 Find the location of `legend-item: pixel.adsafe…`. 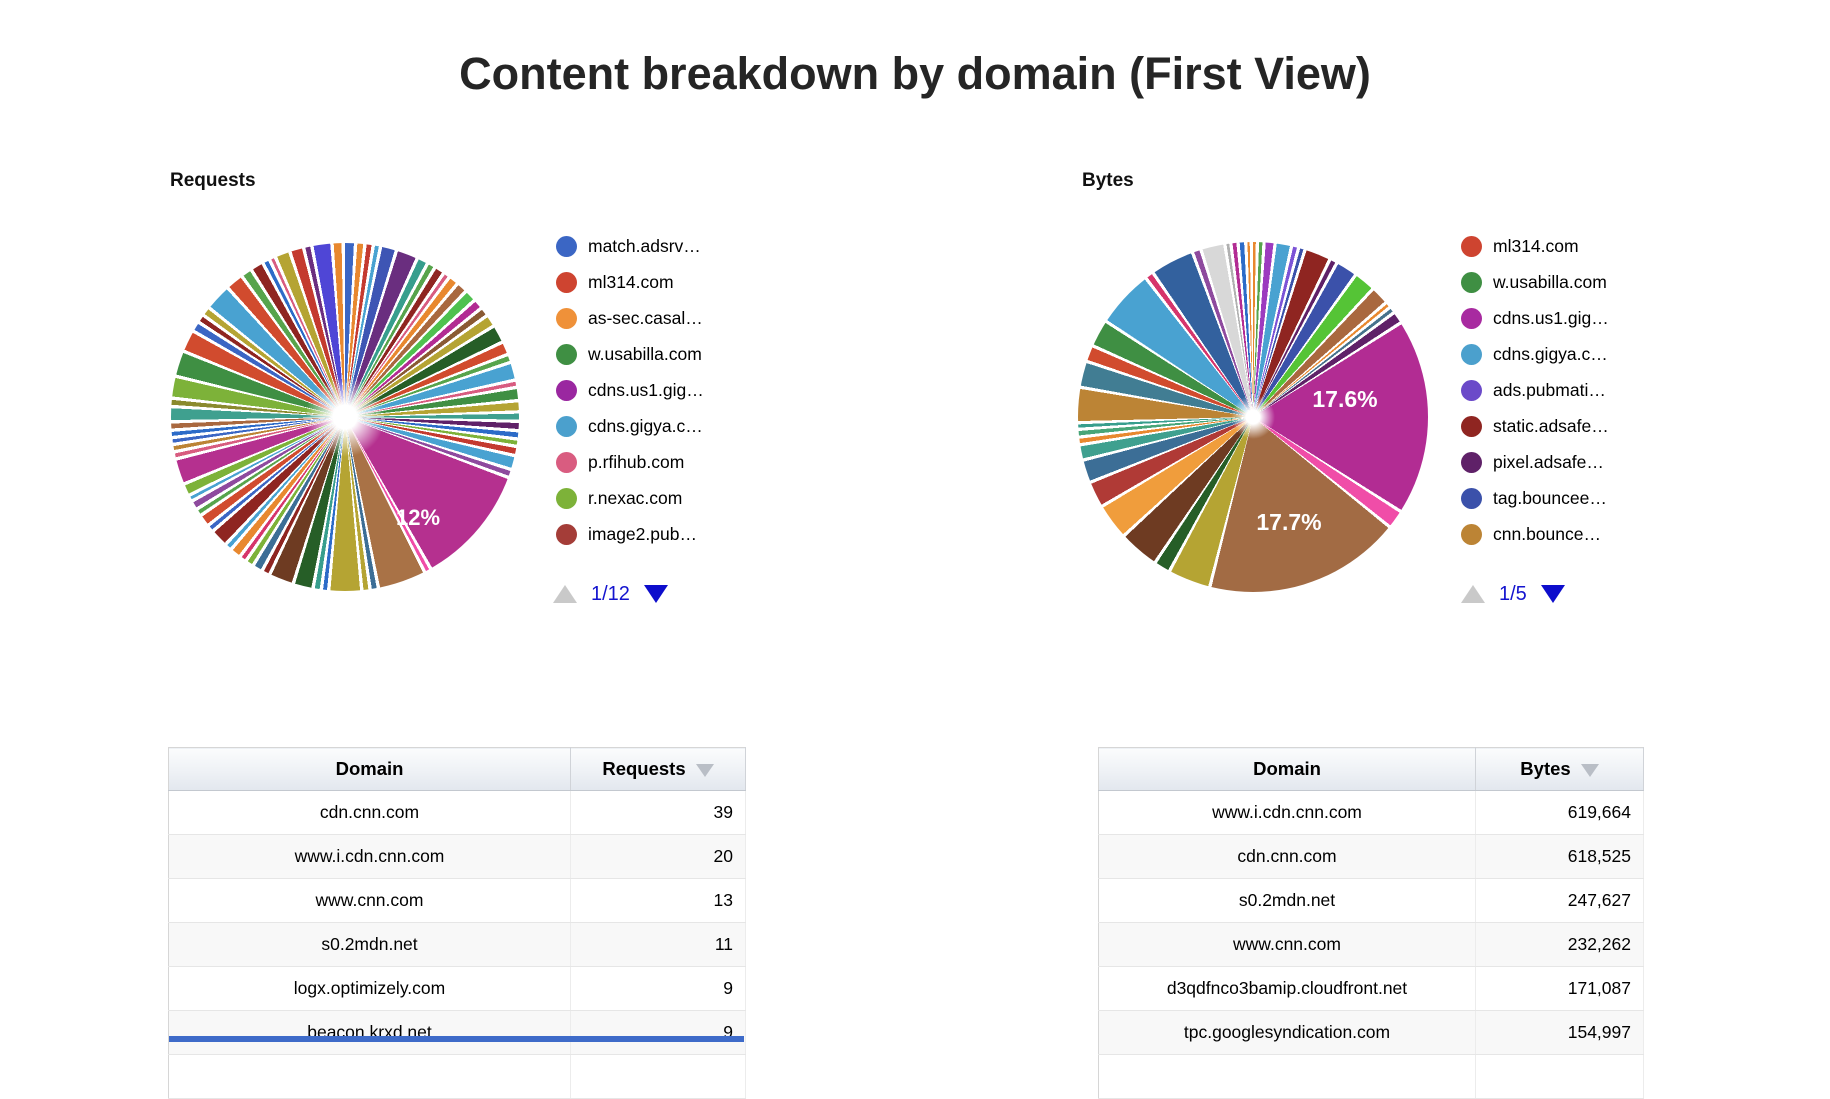

legend-item: pixel.adsafe… is located at coordinates (1535, 462).